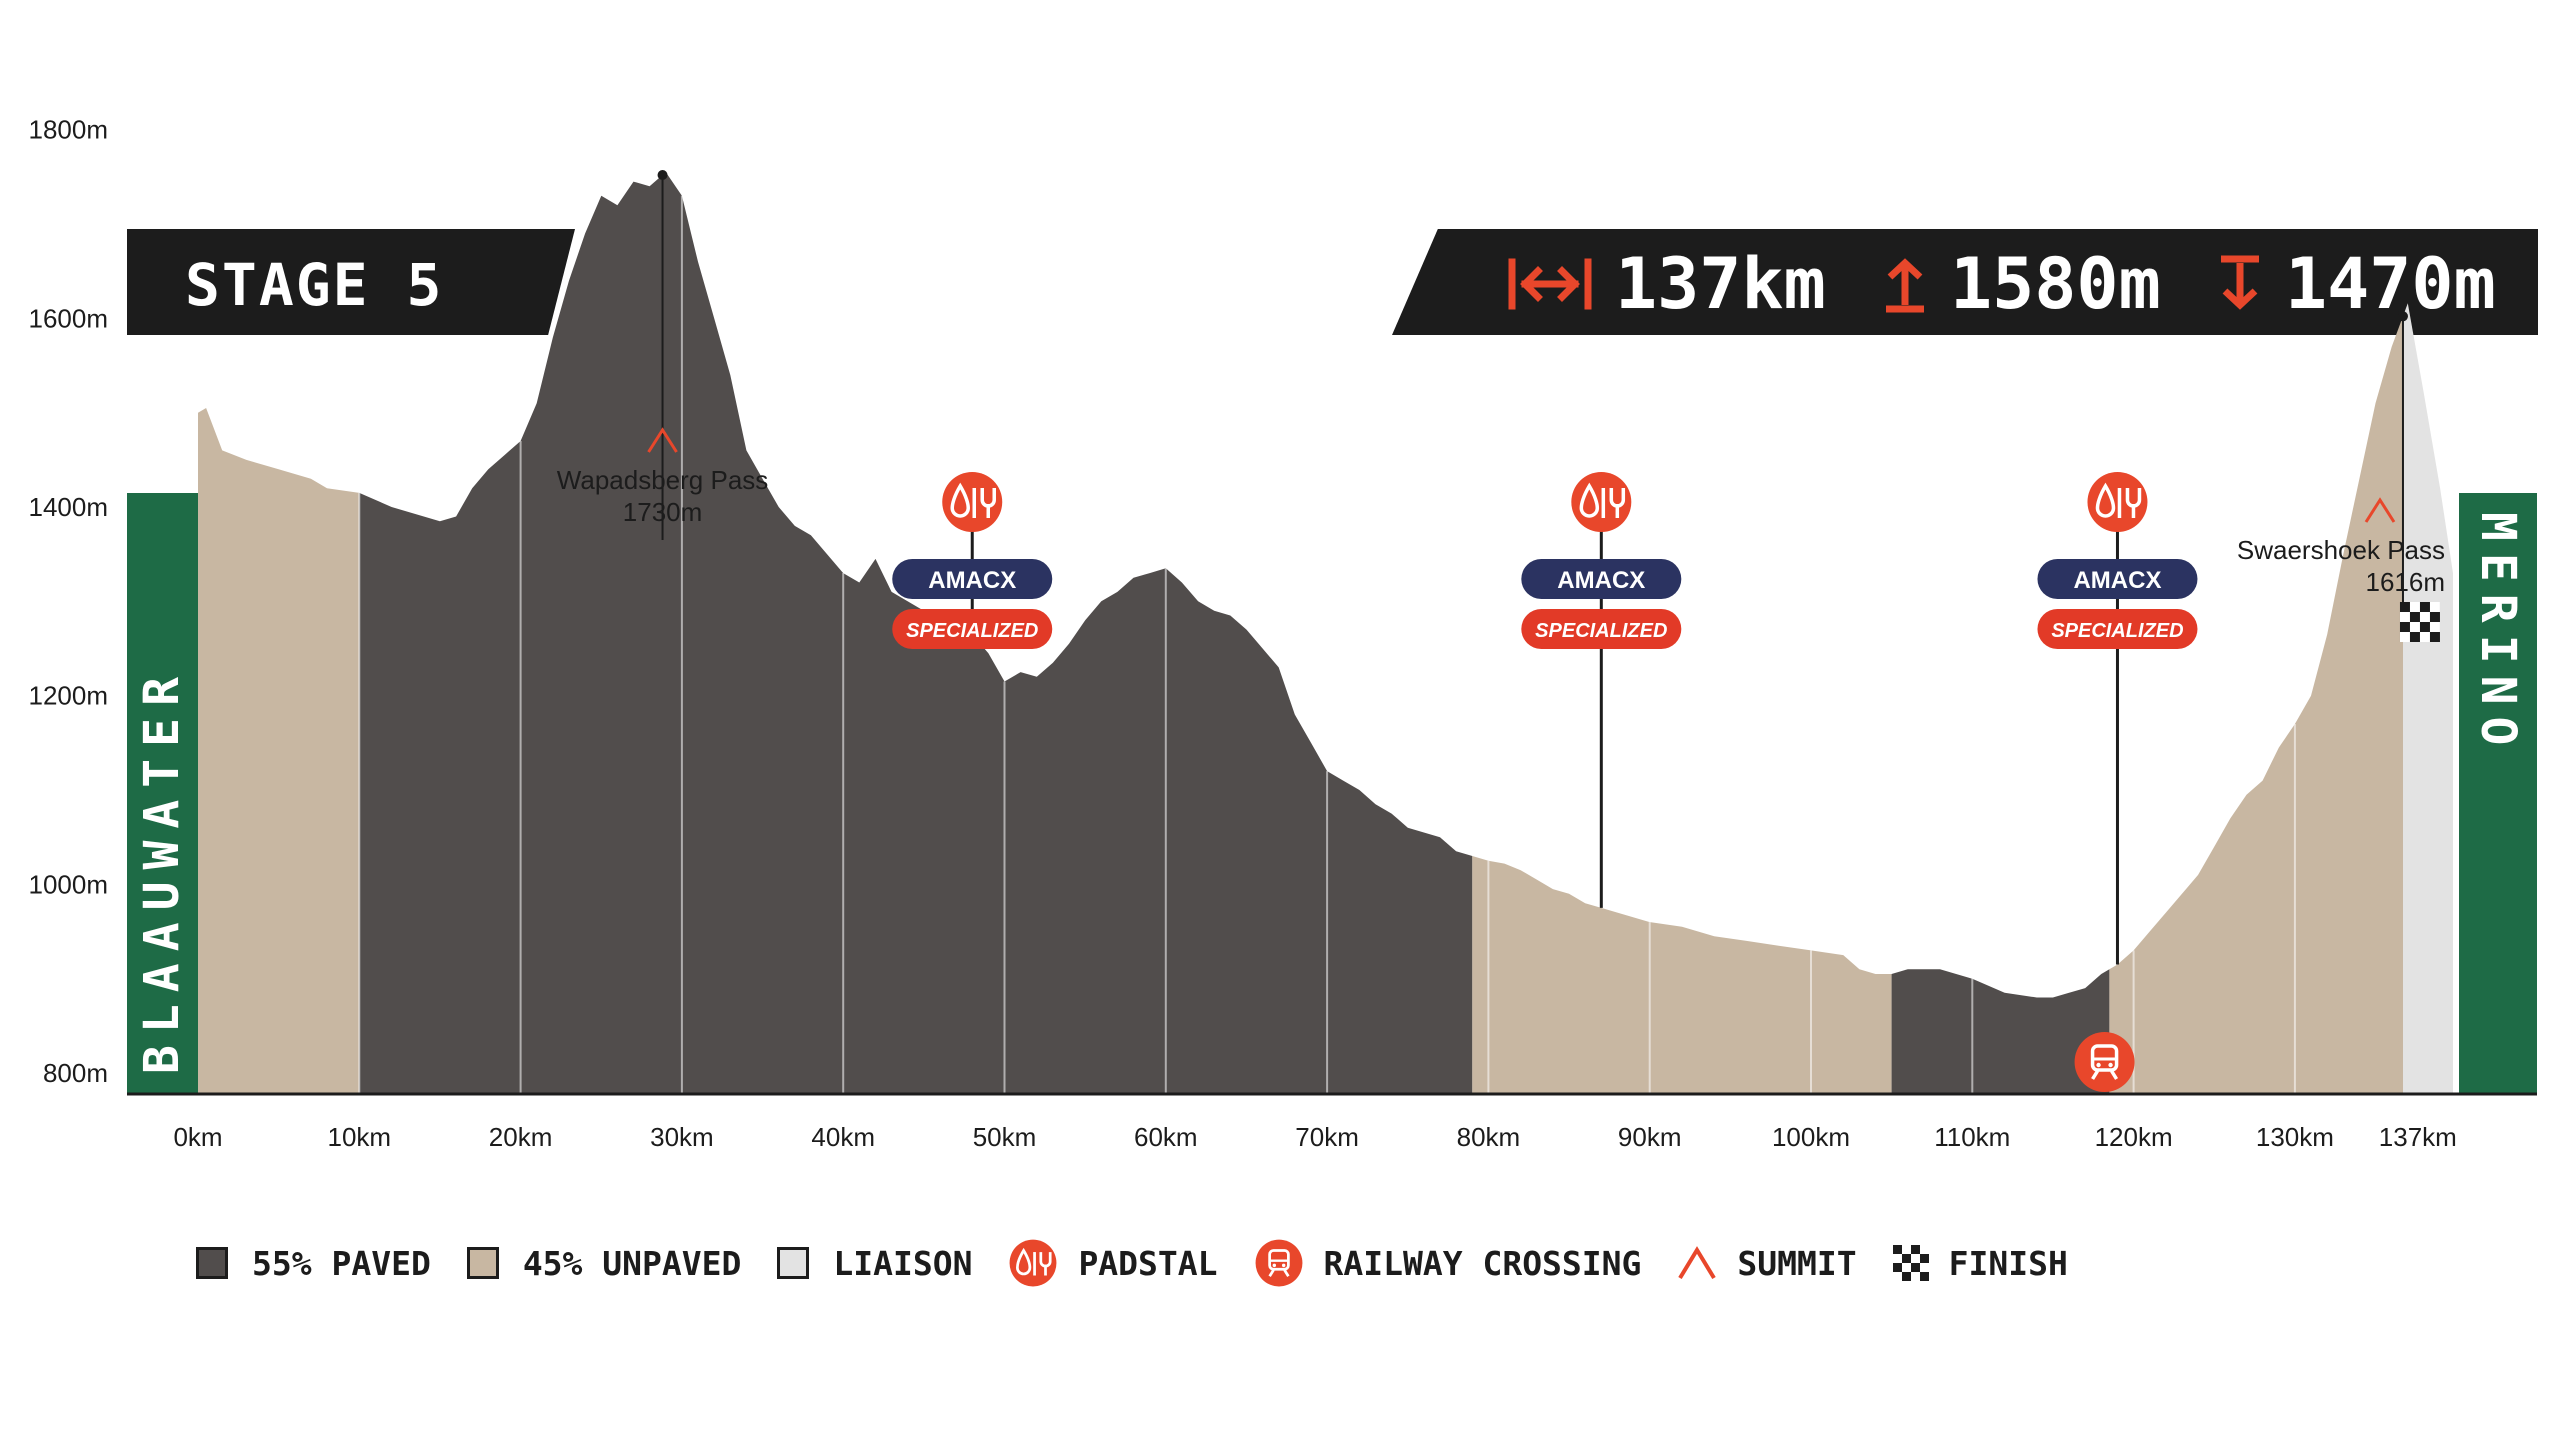 The image size is (2560, 1440). Describe the element at coordinates (1905, 285) in the screenshot. I see `ascent-arrow-icon` at that location.